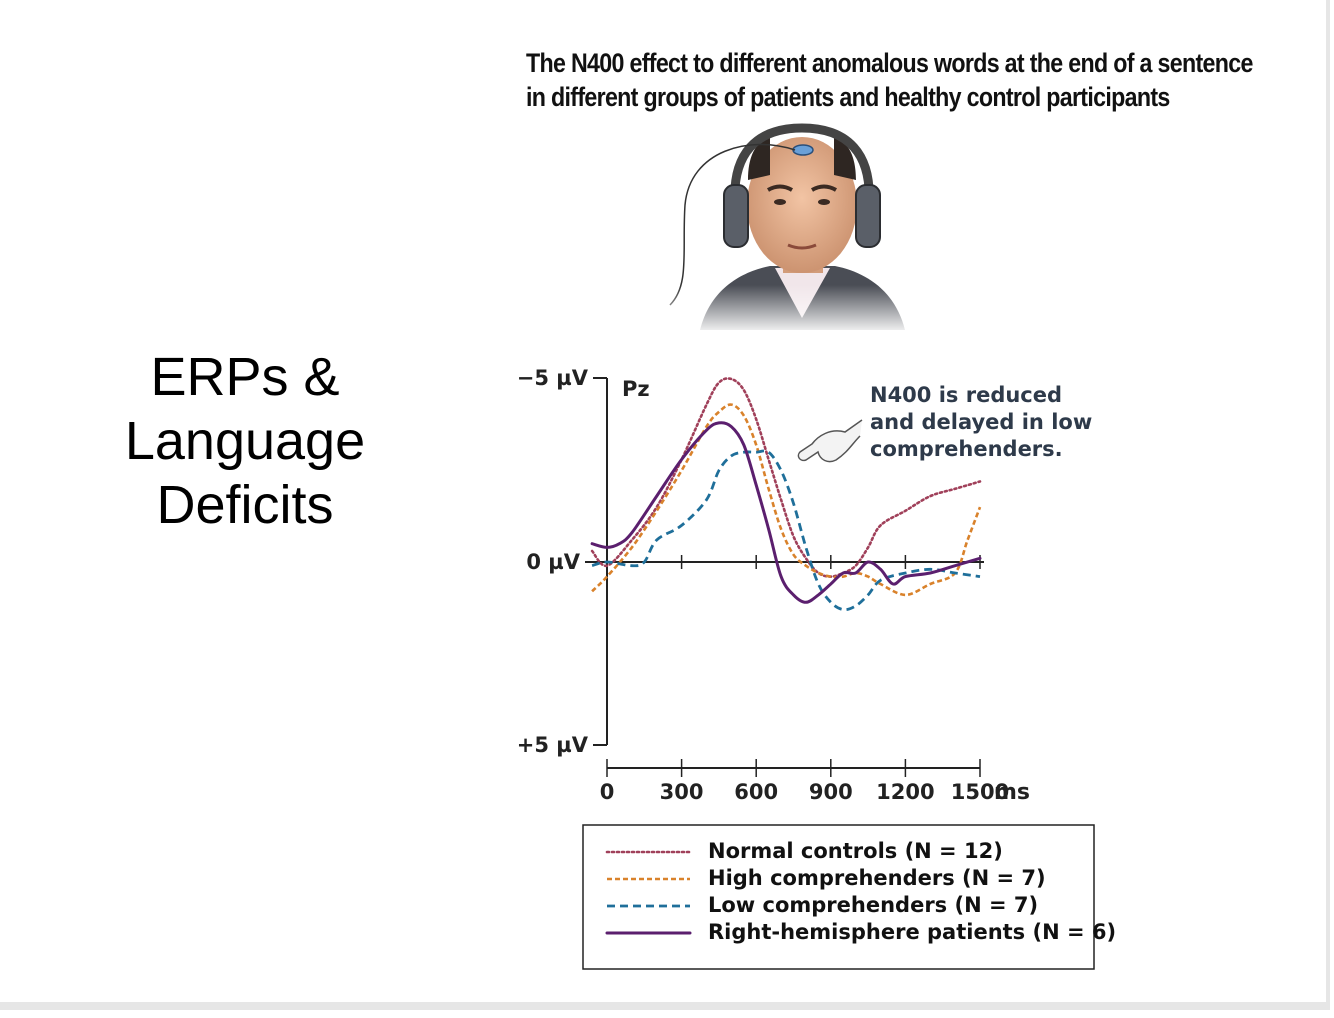 This screenshot has height=1018, width=1334. What do you see at coordinates (1012, 792) in the screenshot?
I see `x-unit-label: ms` at bounding box center [1012, 792].